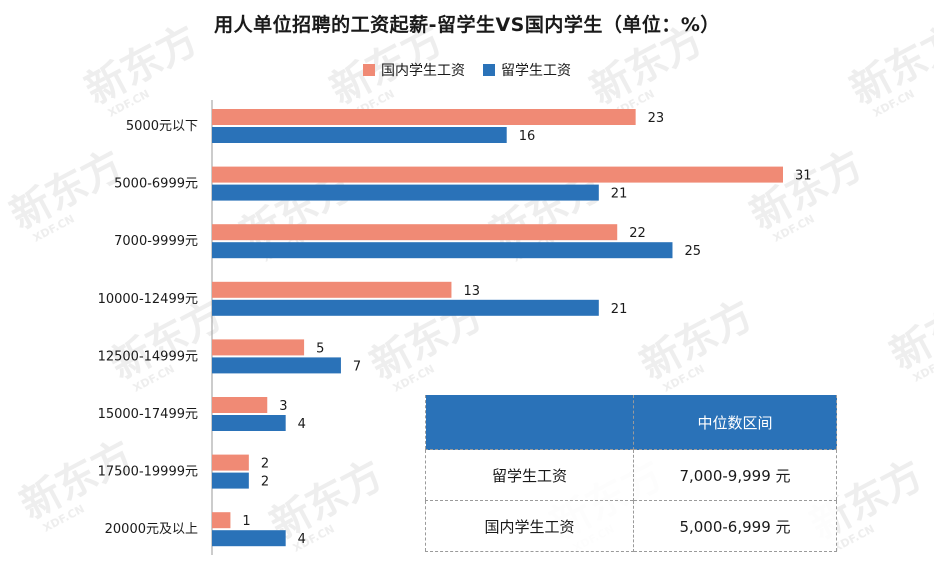  Describe the element at coordinates (529, 475) in the screenshot. I see `table-cell-label: 留学生工资` at that location.